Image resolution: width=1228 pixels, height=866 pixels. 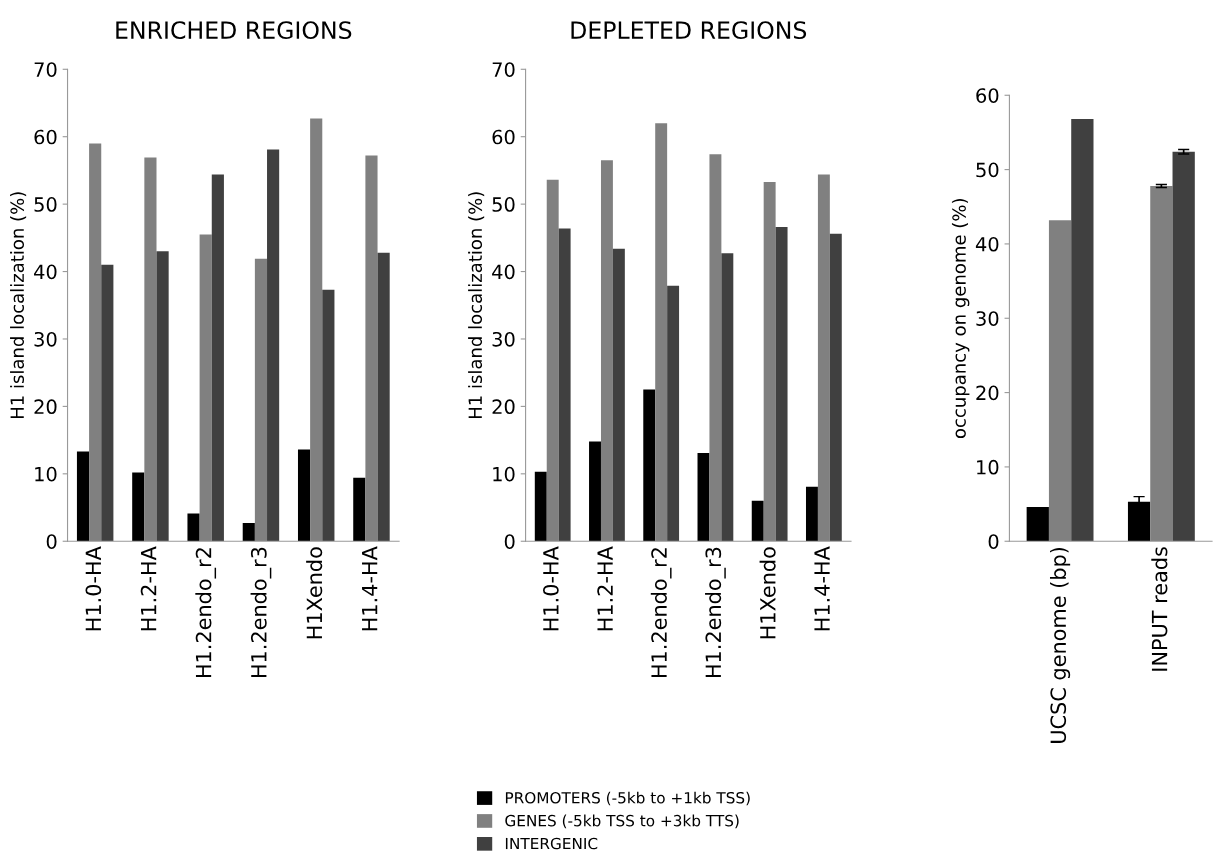 I want to click on chart-title: ENRICHED REGIONS, so click(x=234, y=30).